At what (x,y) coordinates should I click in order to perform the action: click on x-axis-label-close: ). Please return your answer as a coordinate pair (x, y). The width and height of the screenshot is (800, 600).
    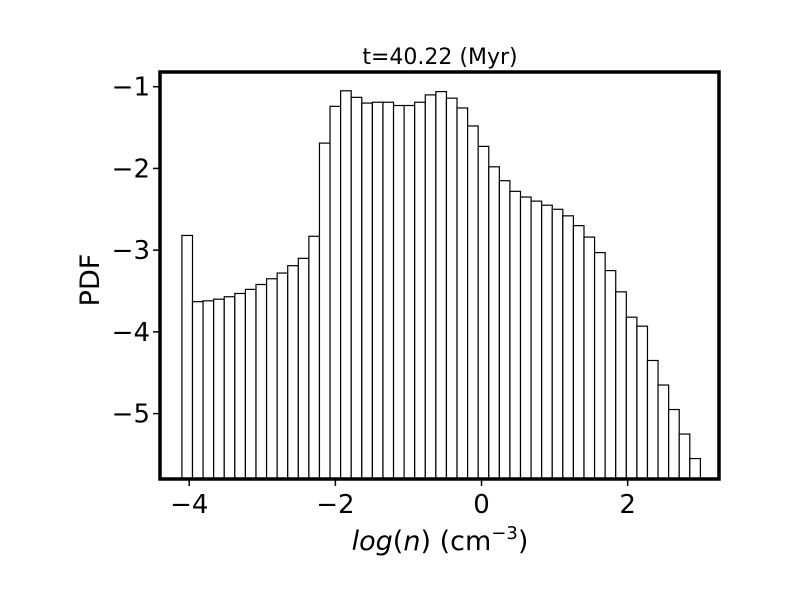
    Looking at the image, I should click on (425, 541).